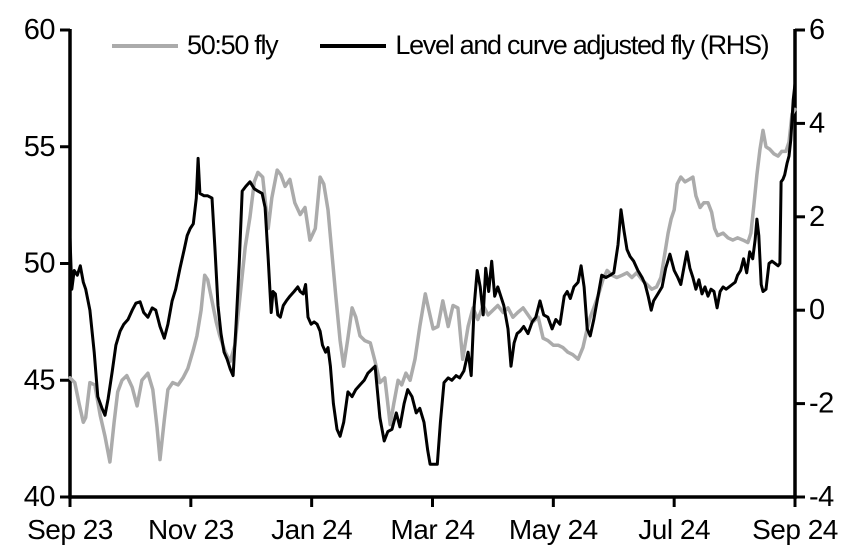  I want to click on x-axis-tick-label: Mar 24, so click(432, 529).